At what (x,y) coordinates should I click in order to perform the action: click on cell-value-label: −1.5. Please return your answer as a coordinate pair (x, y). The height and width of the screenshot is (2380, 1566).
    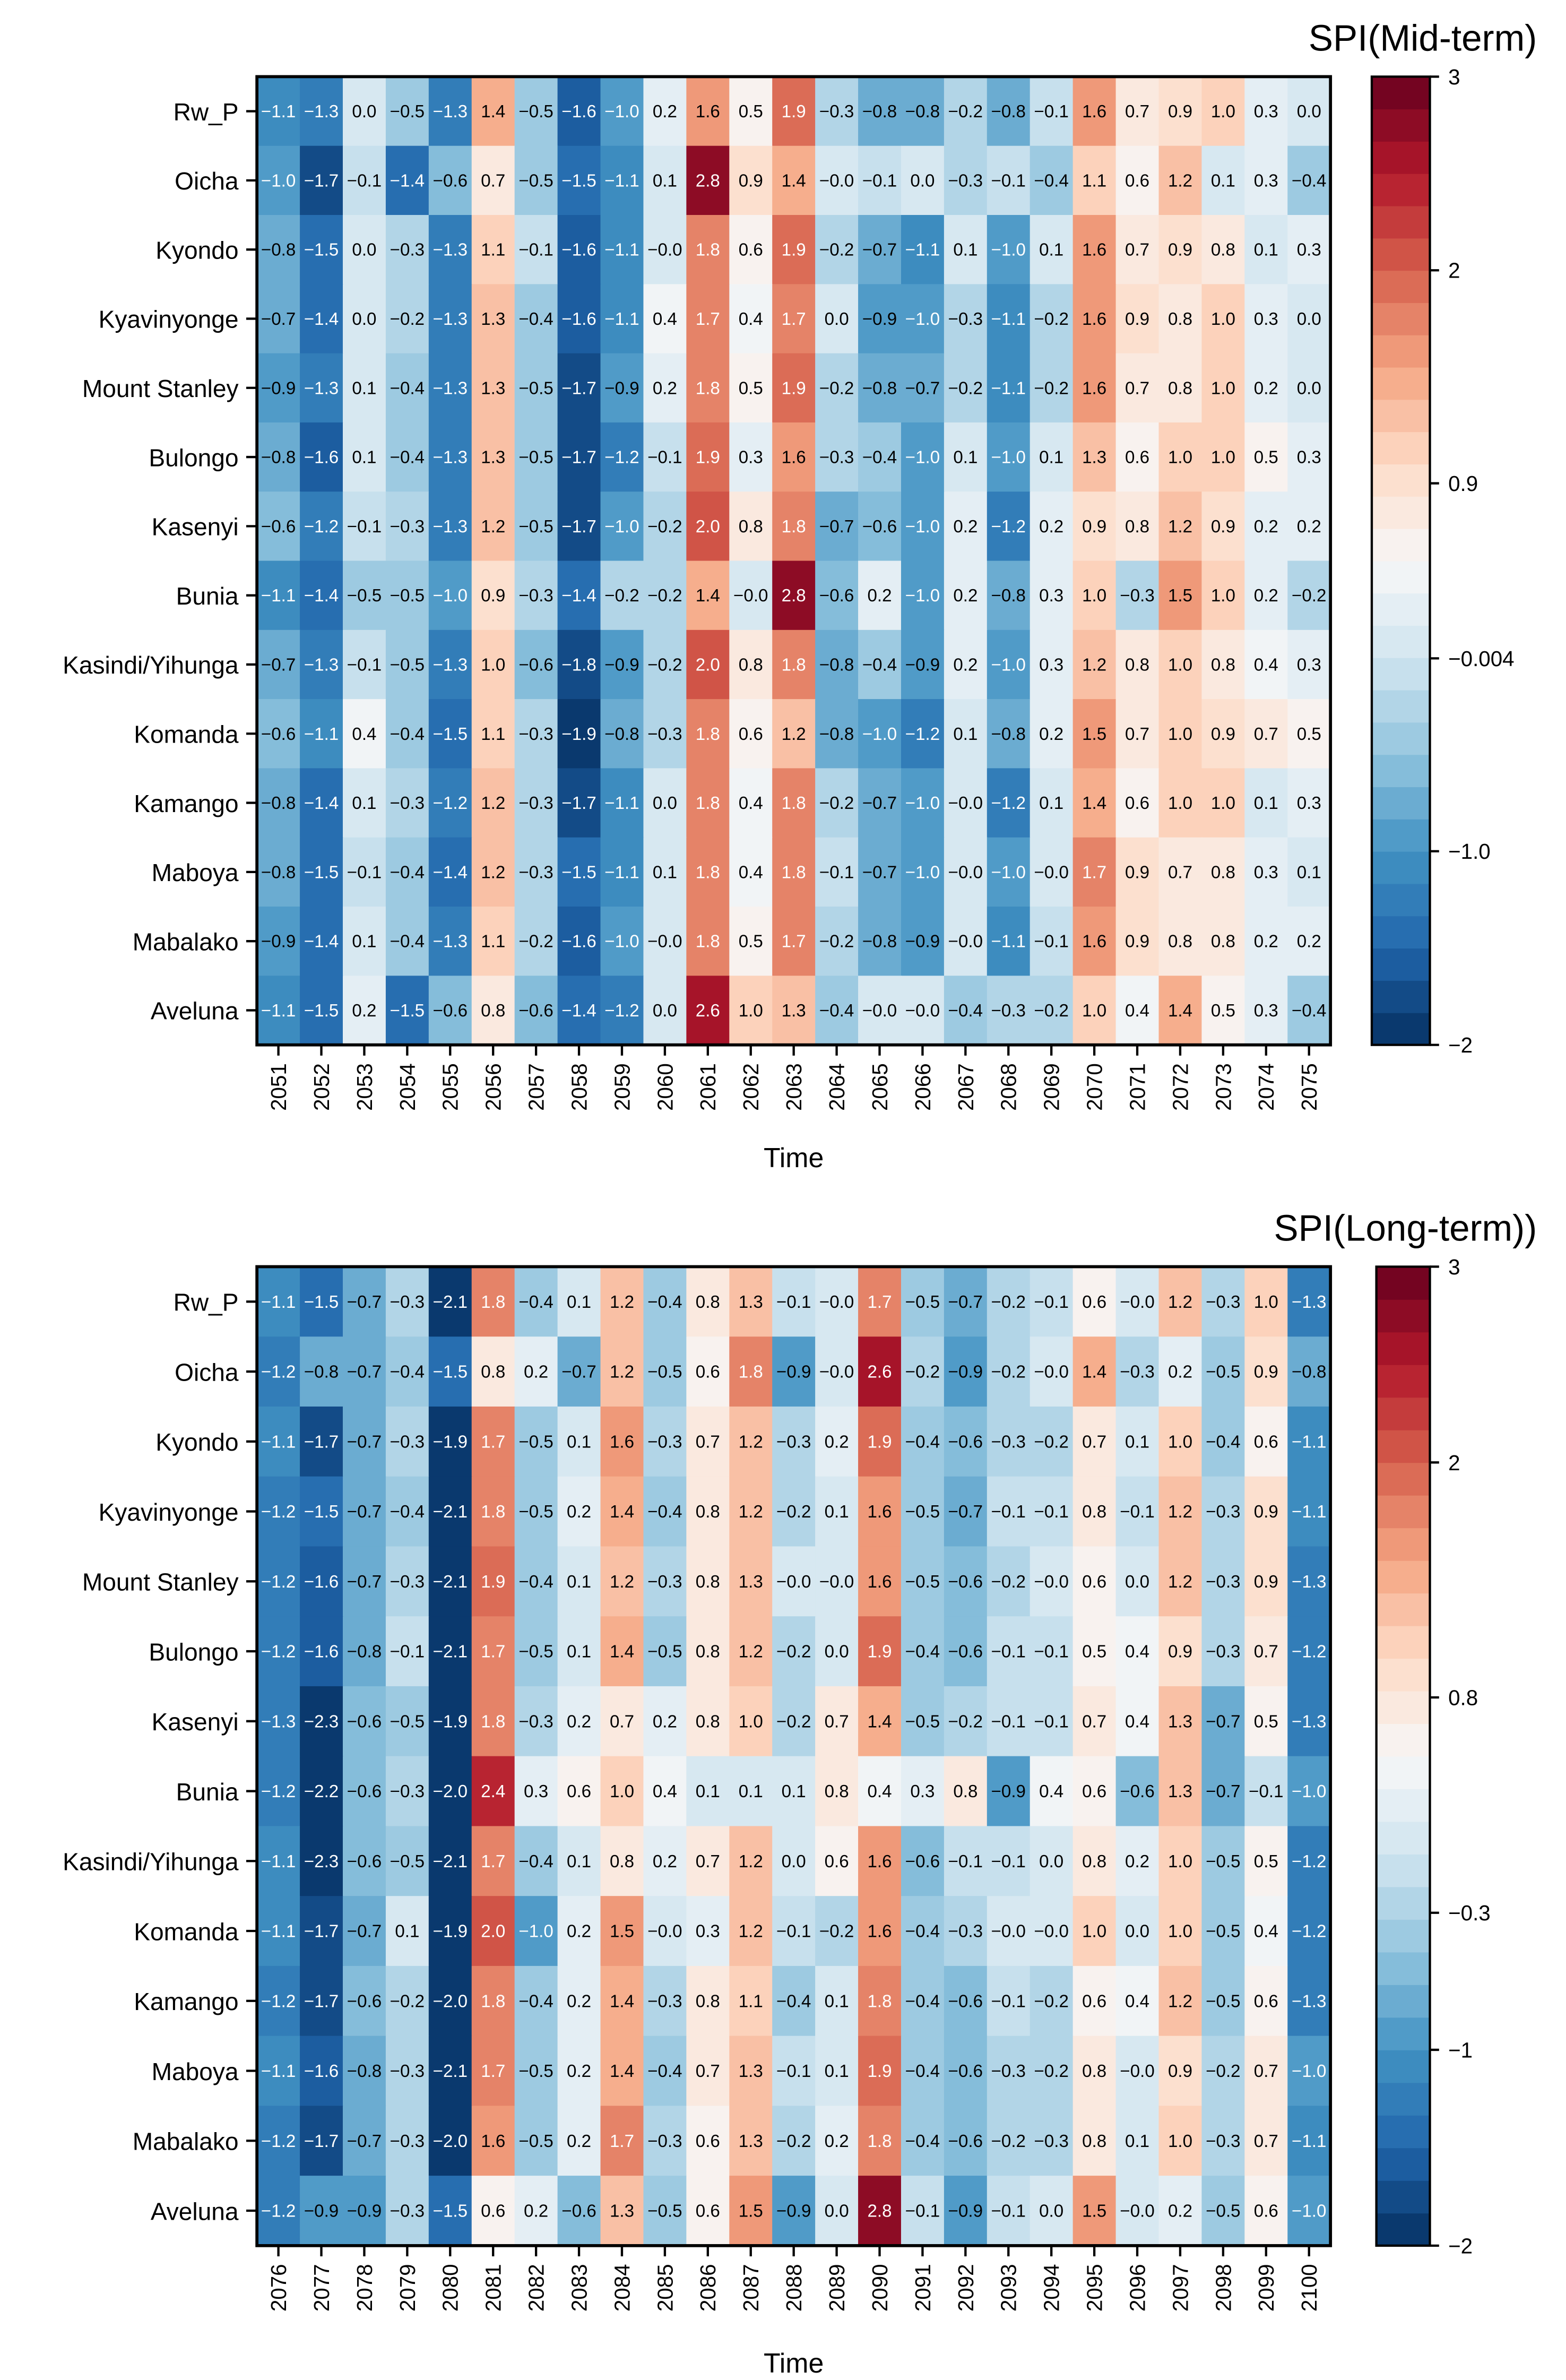
    Looking at the image, I should click on (322, 1011).